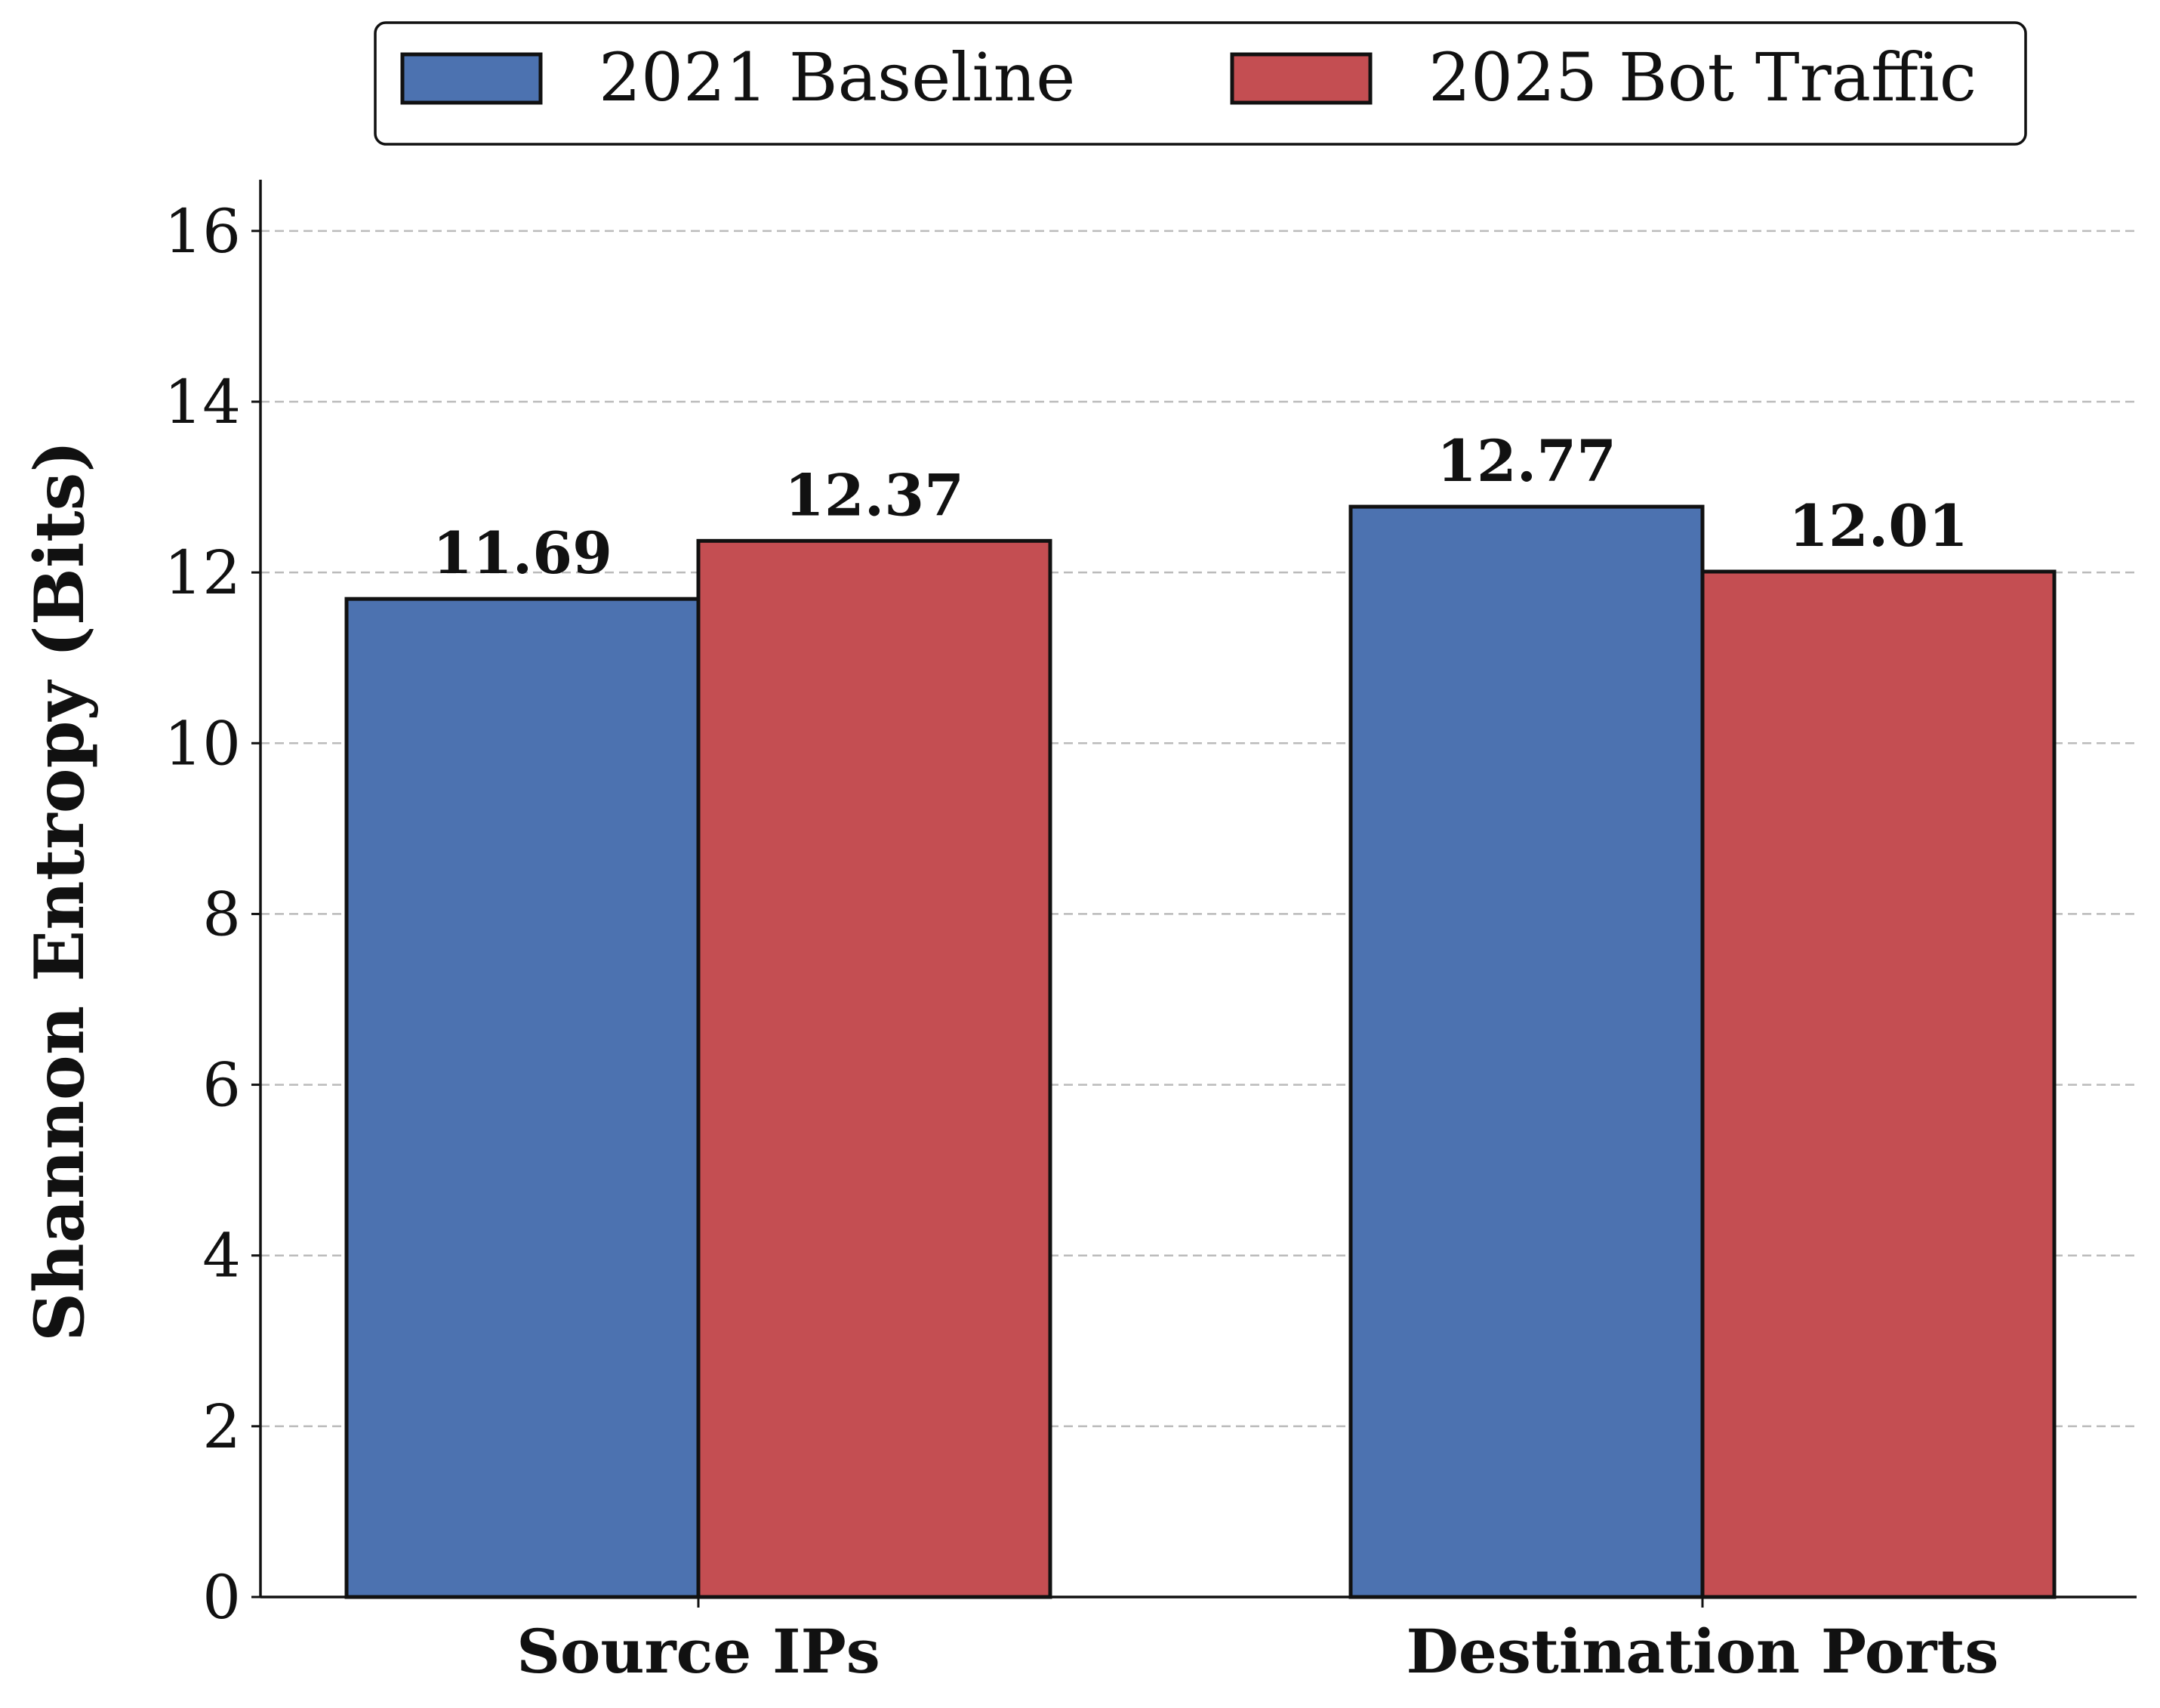 This screenshot has height=1708, width=2160. Describe the element at coordinates (698, 1652) in the screenshot. I see `x-tick-label: Source IPs` at that location.